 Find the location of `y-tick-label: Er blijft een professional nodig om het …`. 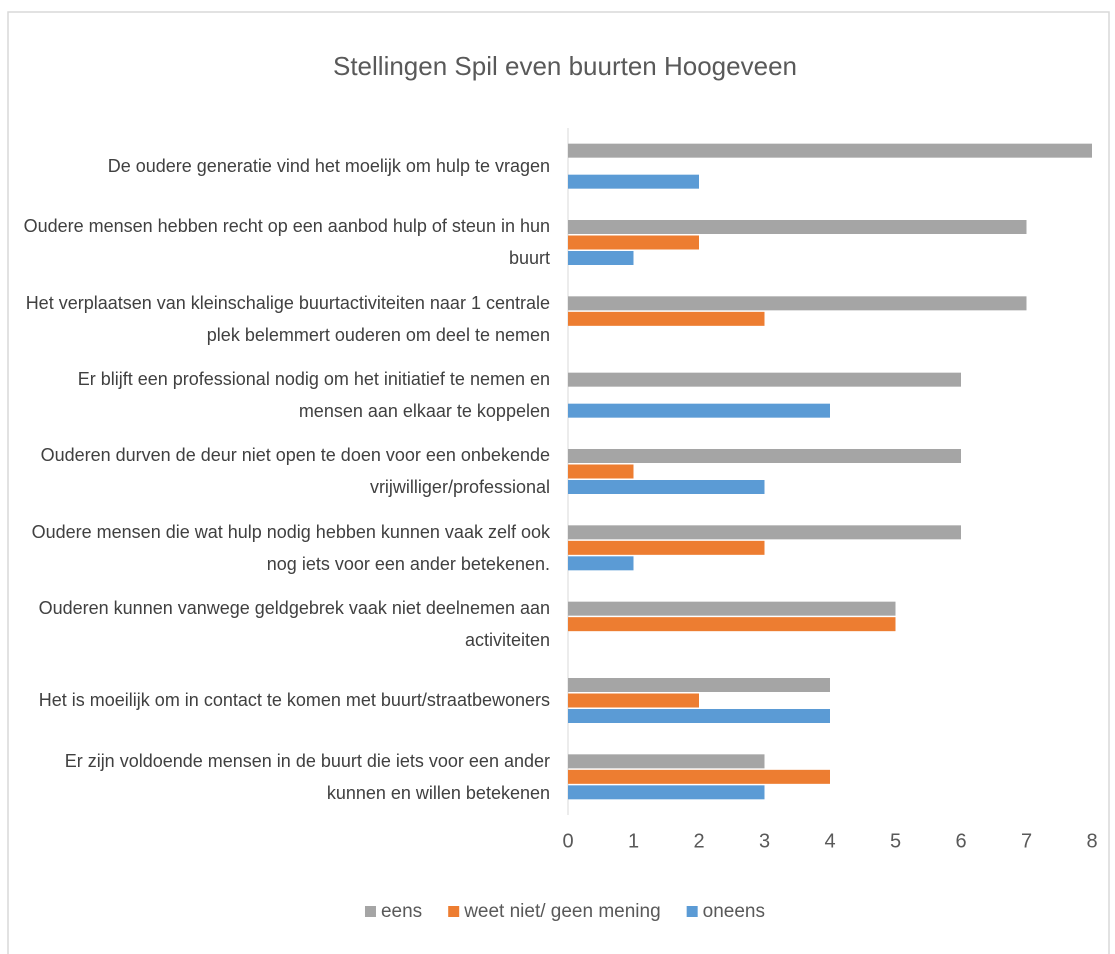

y-tick-label: Er blijft een professional nodig om het … is located at coordinates (313, 395).